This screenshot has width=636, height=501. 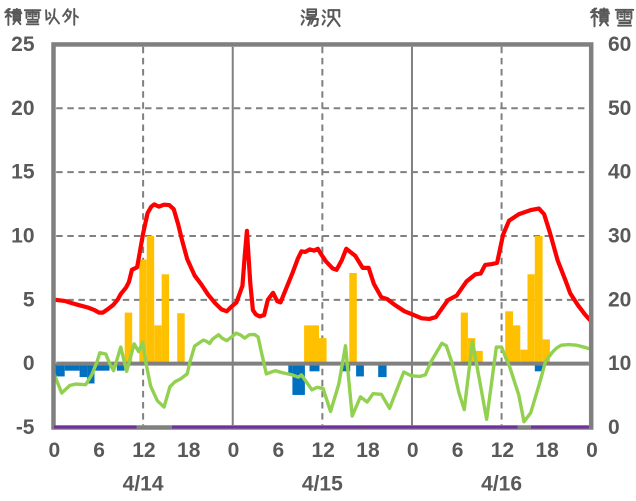 I want to click on svg-text: 25, so click(x=23, y=44).